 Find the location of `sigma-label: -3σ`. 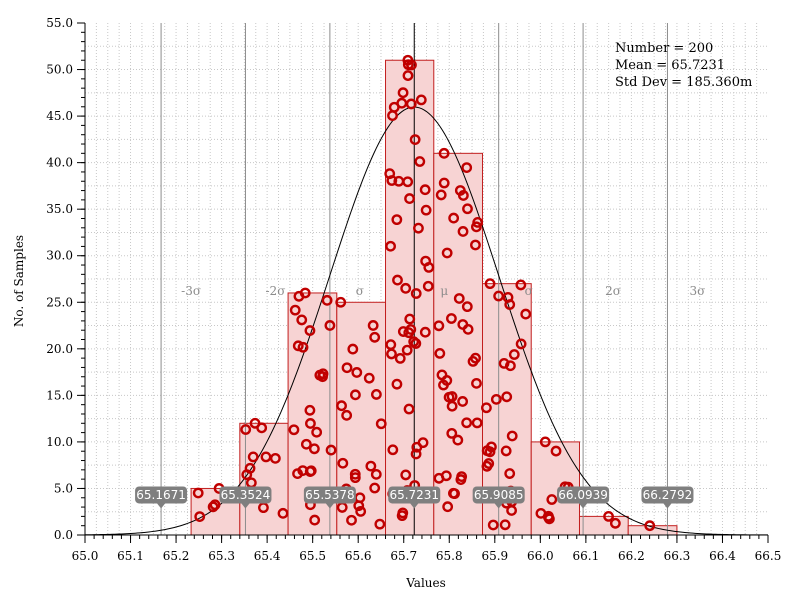

sigma-label: -3σ is located at coordinates (191, 291).